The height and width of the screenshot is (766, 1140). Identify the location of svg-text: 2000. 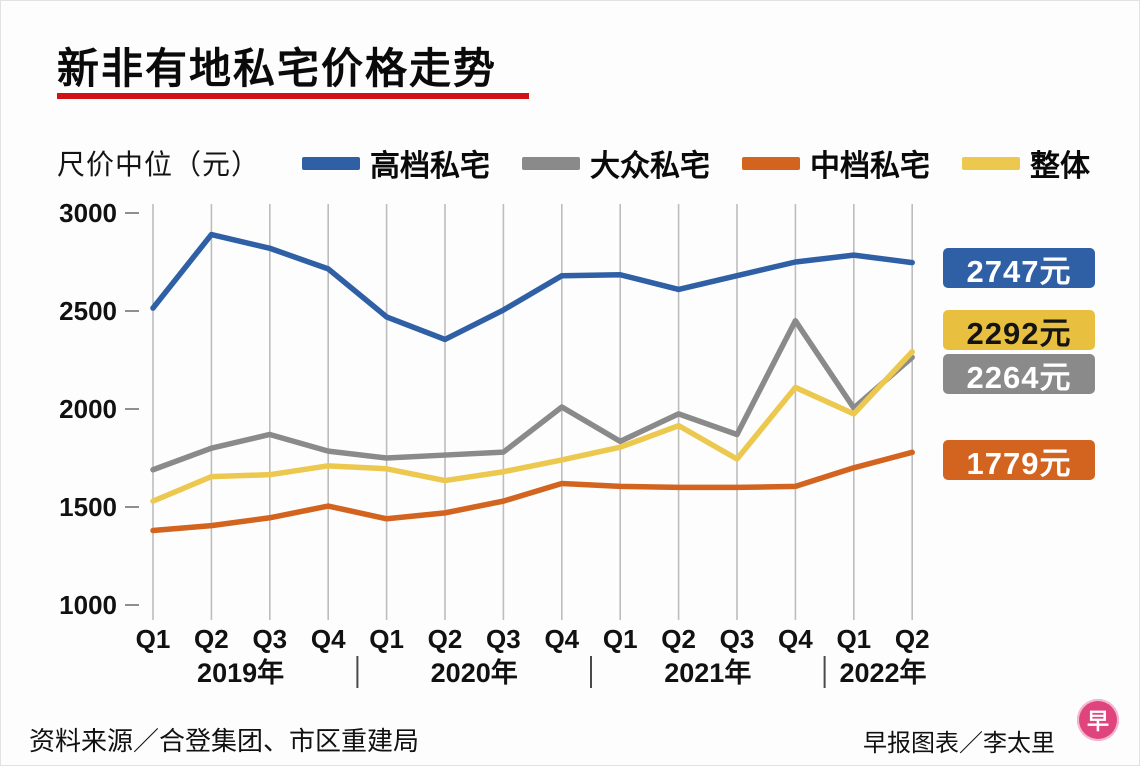
(88, 409).